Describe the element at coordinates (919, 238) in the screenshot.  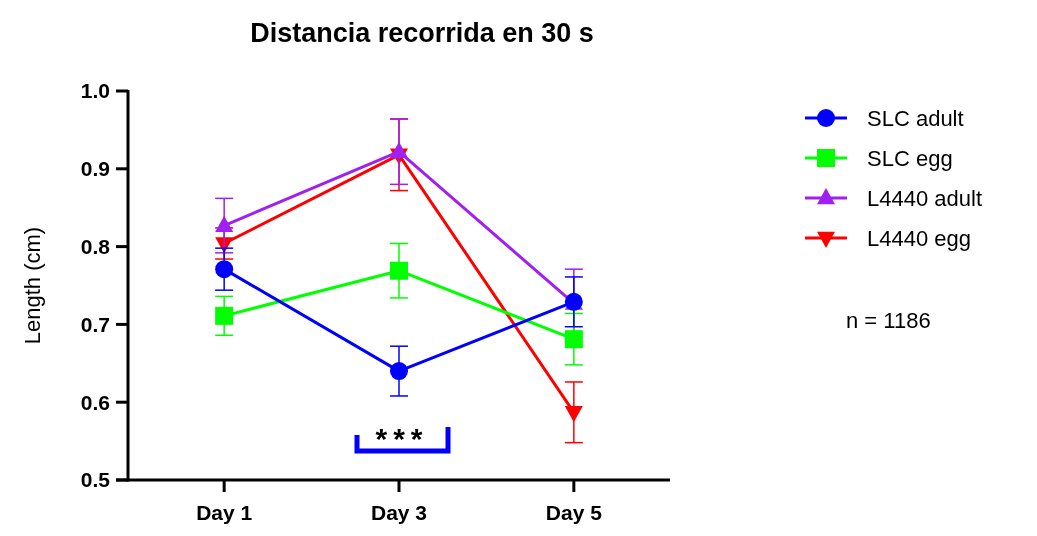
I see `legend-label: L4440 egg` at that location.